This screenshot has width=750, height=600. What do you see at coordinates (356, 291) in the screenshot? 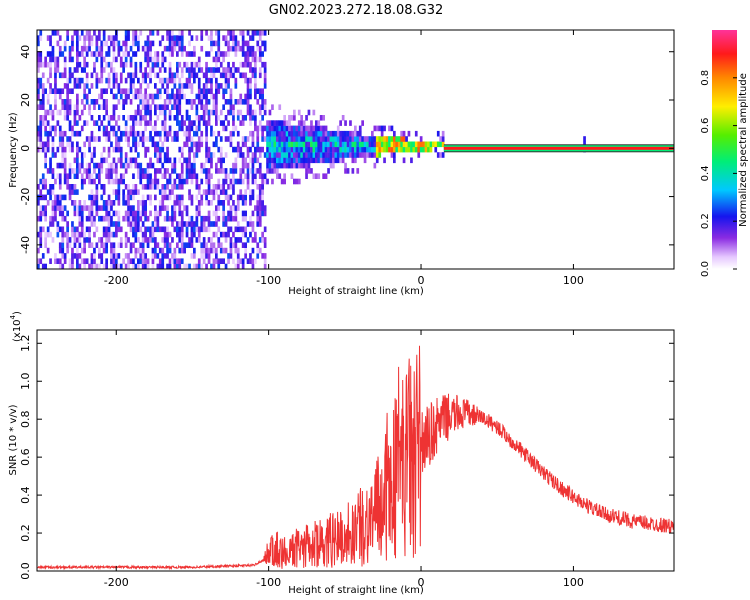
I see `spectrogram-xlabel: Height of straight line (km)` at bounding box center [356, 291].